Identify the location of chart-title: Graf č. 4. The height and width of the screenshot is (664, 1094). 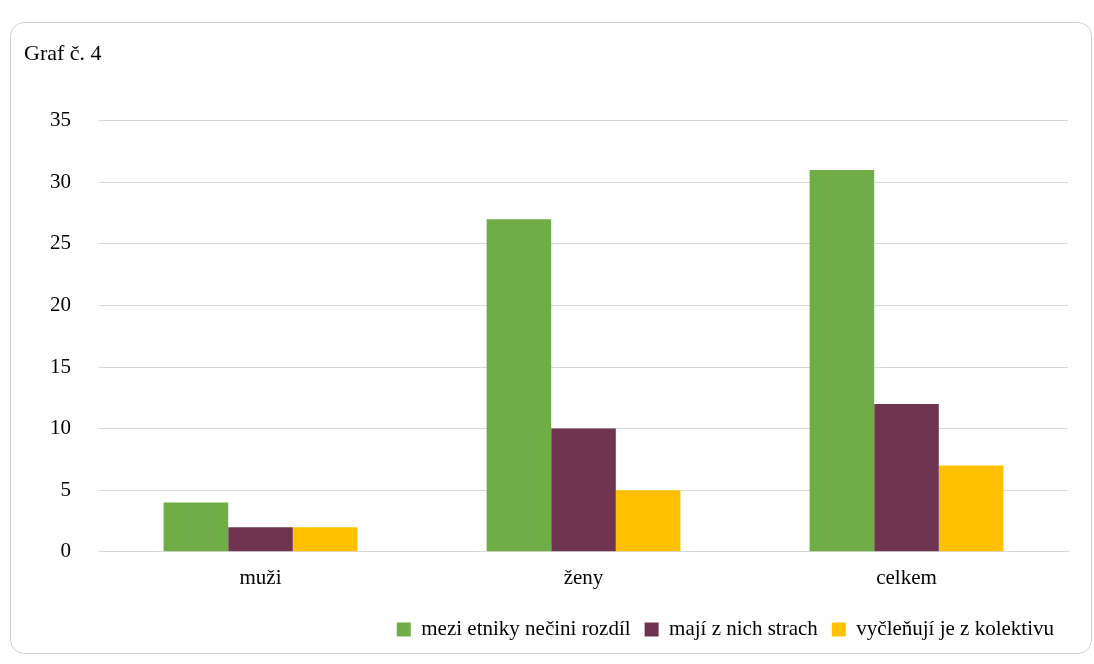
(63, 53).